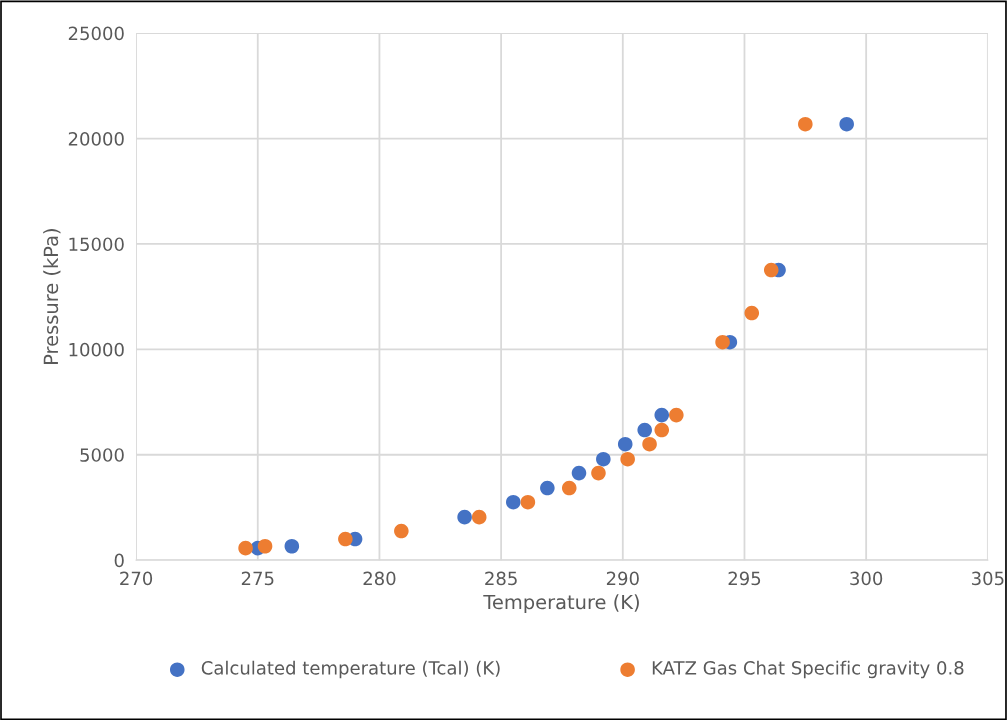 The width and height of the screenshot is (1008, 720). What do you see at coordinates (561, 604) in the screenshot?
I see `x-axis-title: Temperature (K)` at bounding box center [561, 604].